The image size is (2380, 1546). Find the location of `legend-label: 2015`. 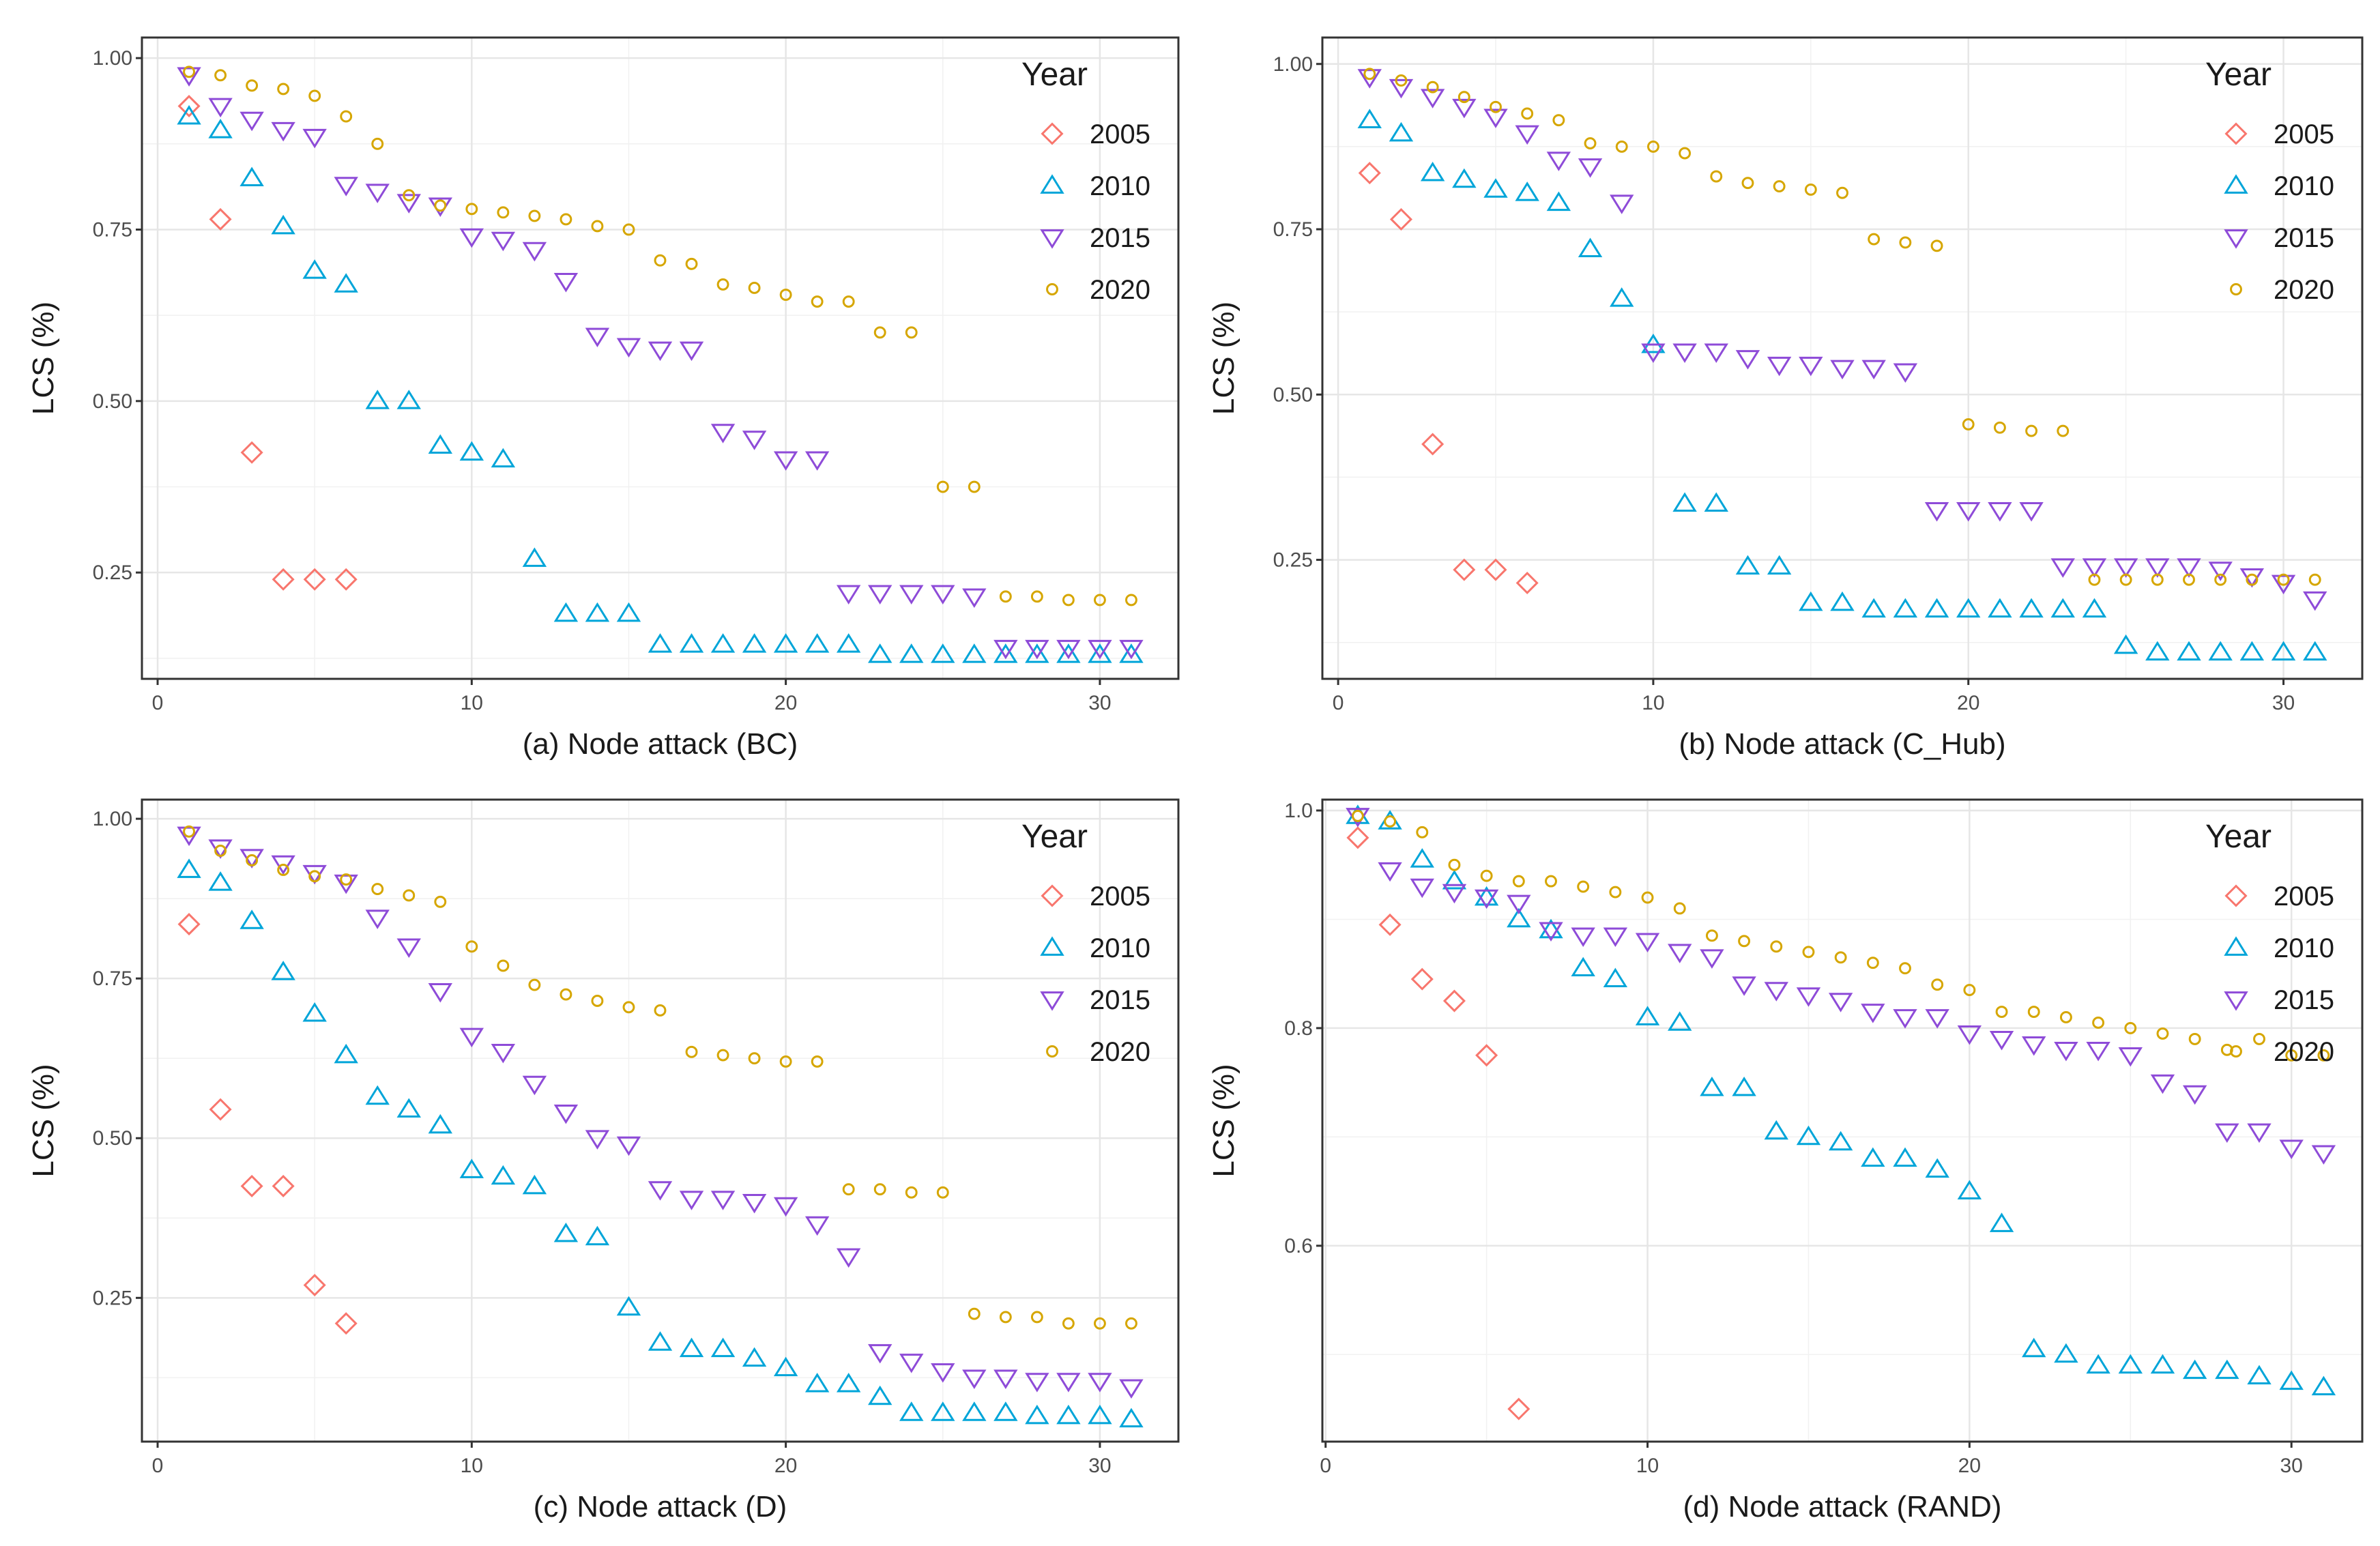

legend-label: 2015 is located at coordinates (1120, 238).